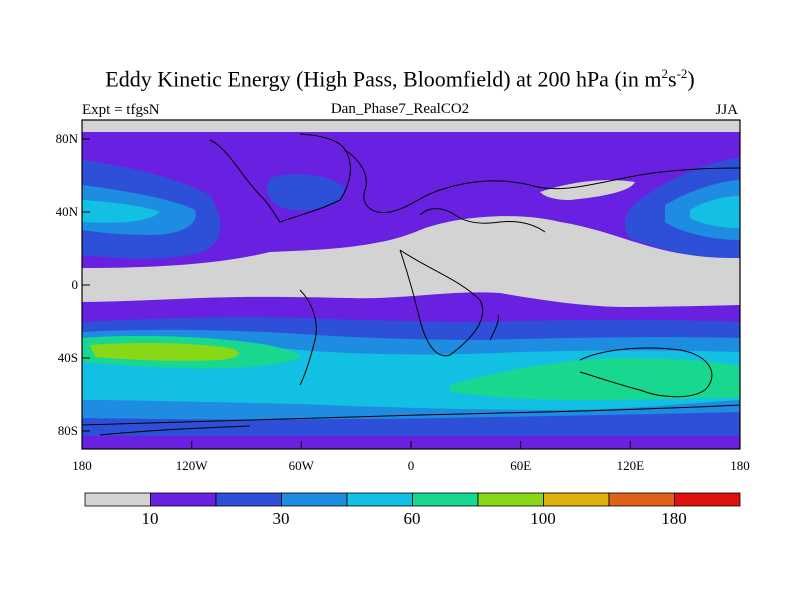  I want to click on x-tick-label: 120W, so click(191, 465).